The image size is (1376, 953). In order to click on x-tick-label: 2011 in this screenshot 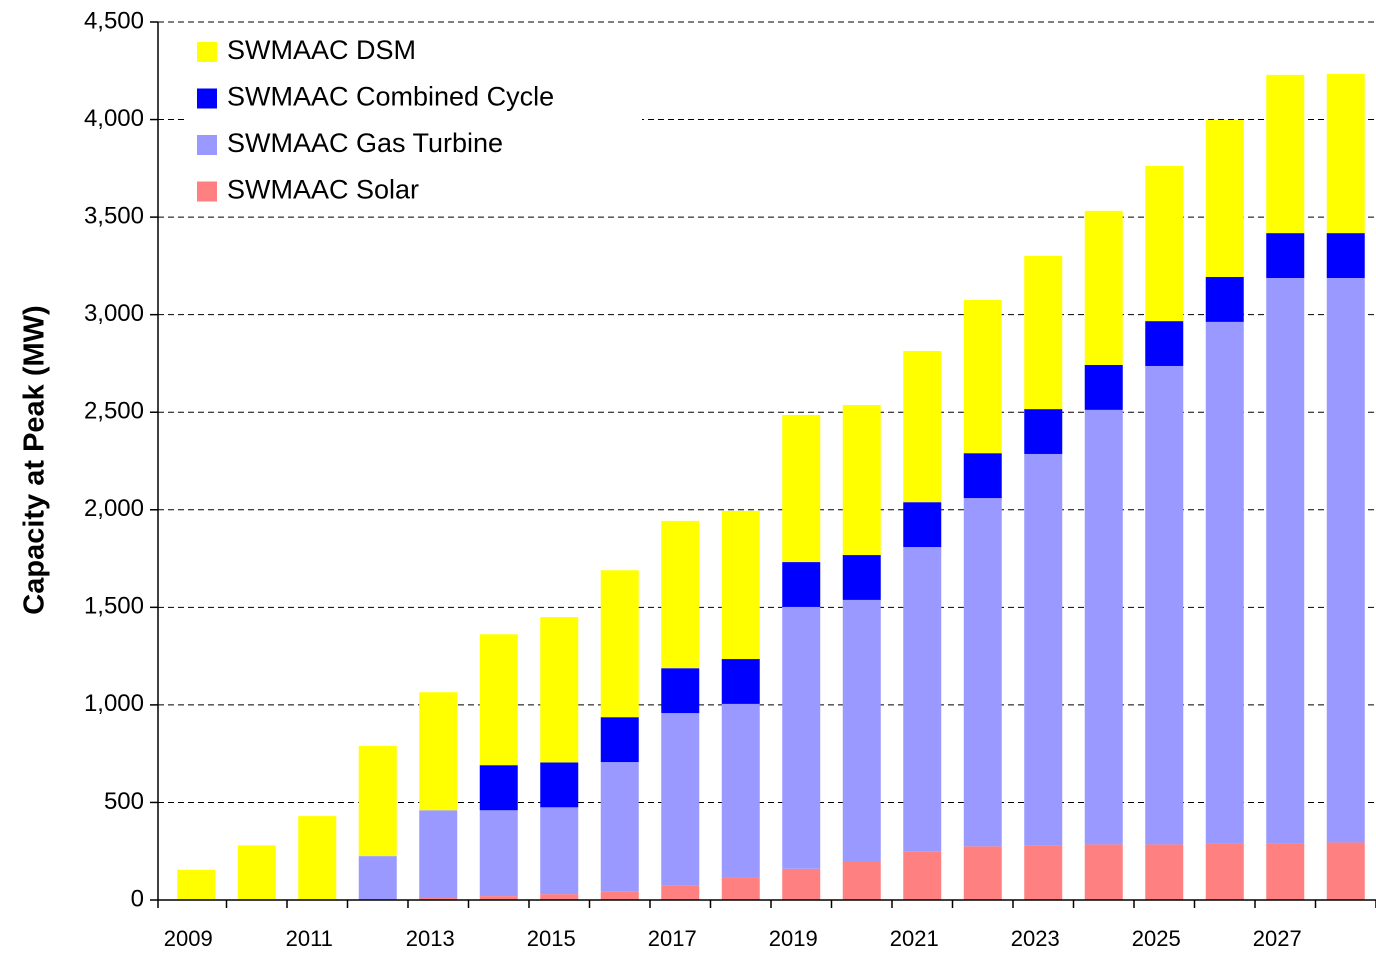, I will do `click(309, 938)`.